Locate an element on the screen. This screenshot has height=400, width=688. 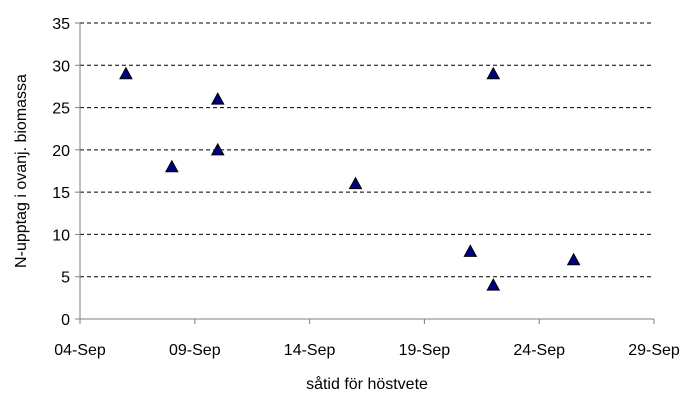
x-tick-label: 14-Sep is located at coordinates (310, 350).